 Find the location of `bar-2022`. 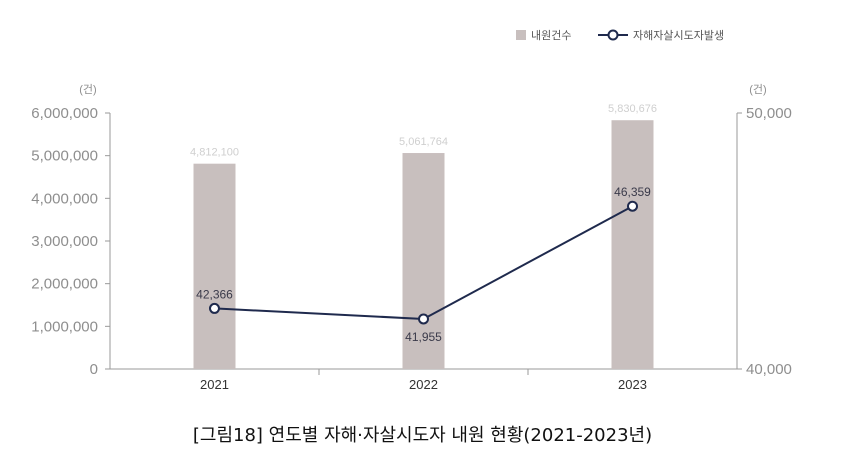

bar-2022 is located at coordinates (423, 261).